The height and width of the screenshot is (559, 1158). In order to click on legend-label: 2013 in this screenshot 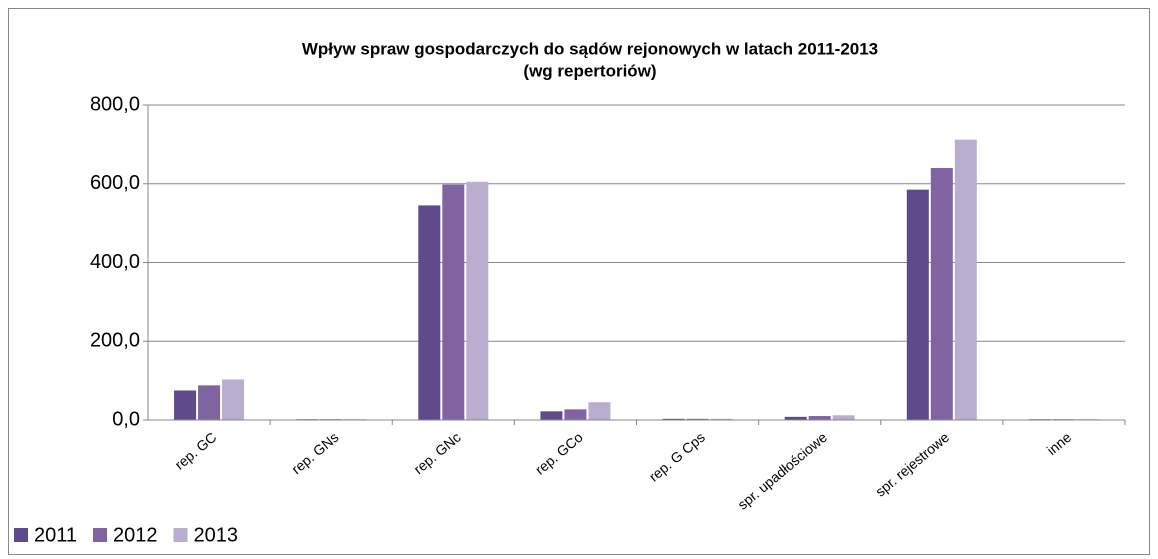, I will do `click(216, 535)`.